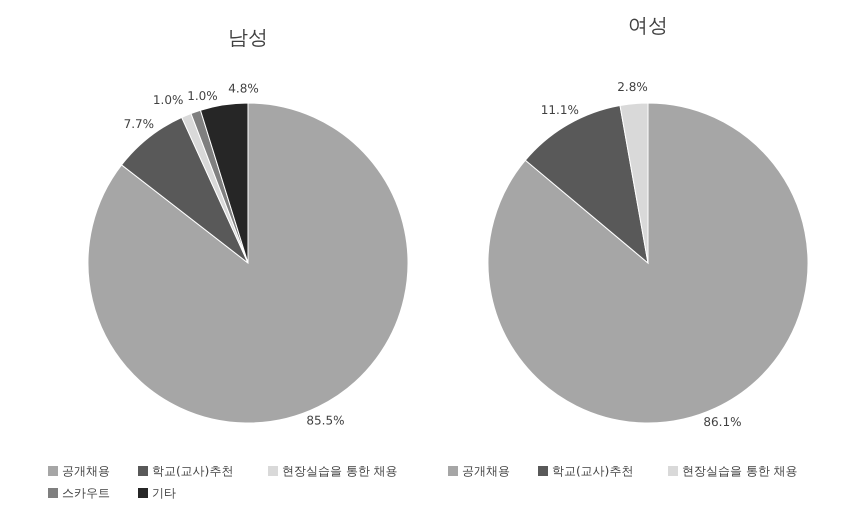 The image size is (855, 520). I want to click on data-label: 4.8%, so click(243, 88).